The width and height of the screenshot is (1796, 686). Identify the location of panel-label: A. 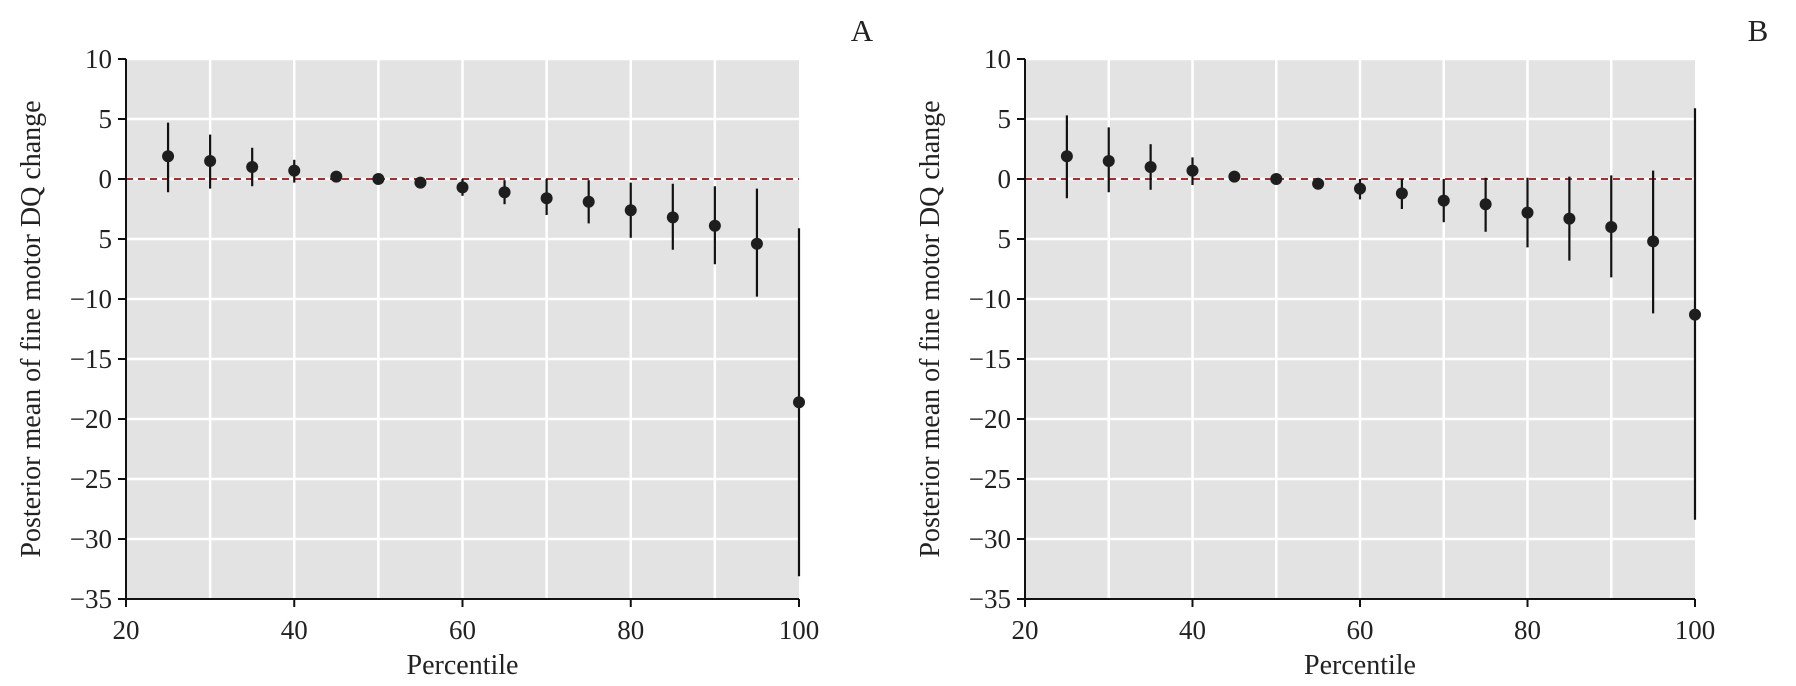
(862, 30).